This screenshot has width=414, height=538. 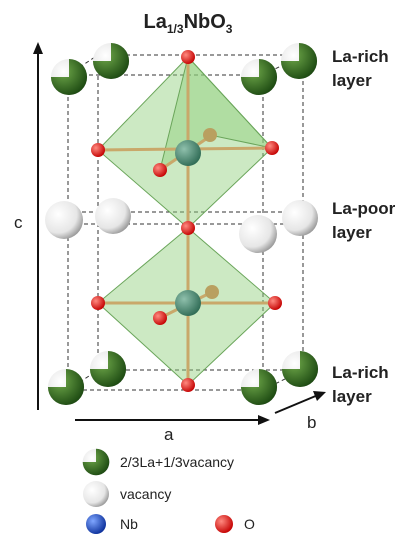 I want to click on title: La1/3NbO3, so click(x=188, y=23).